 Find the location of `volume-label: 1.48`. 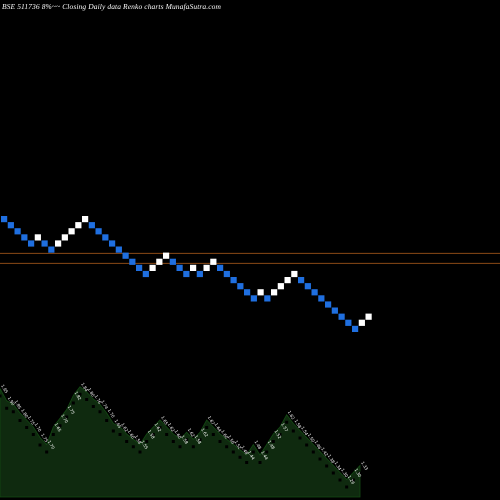

volume-label: 1.48 is located at coordinates (244, 450).